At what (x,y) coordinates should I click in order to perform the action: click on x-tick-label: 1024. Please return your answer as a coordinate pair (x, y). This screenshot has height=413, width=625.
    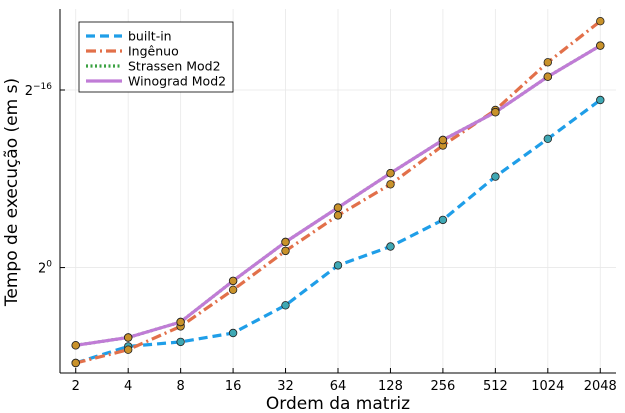
    Looking at the image, I should click on (547, 386).